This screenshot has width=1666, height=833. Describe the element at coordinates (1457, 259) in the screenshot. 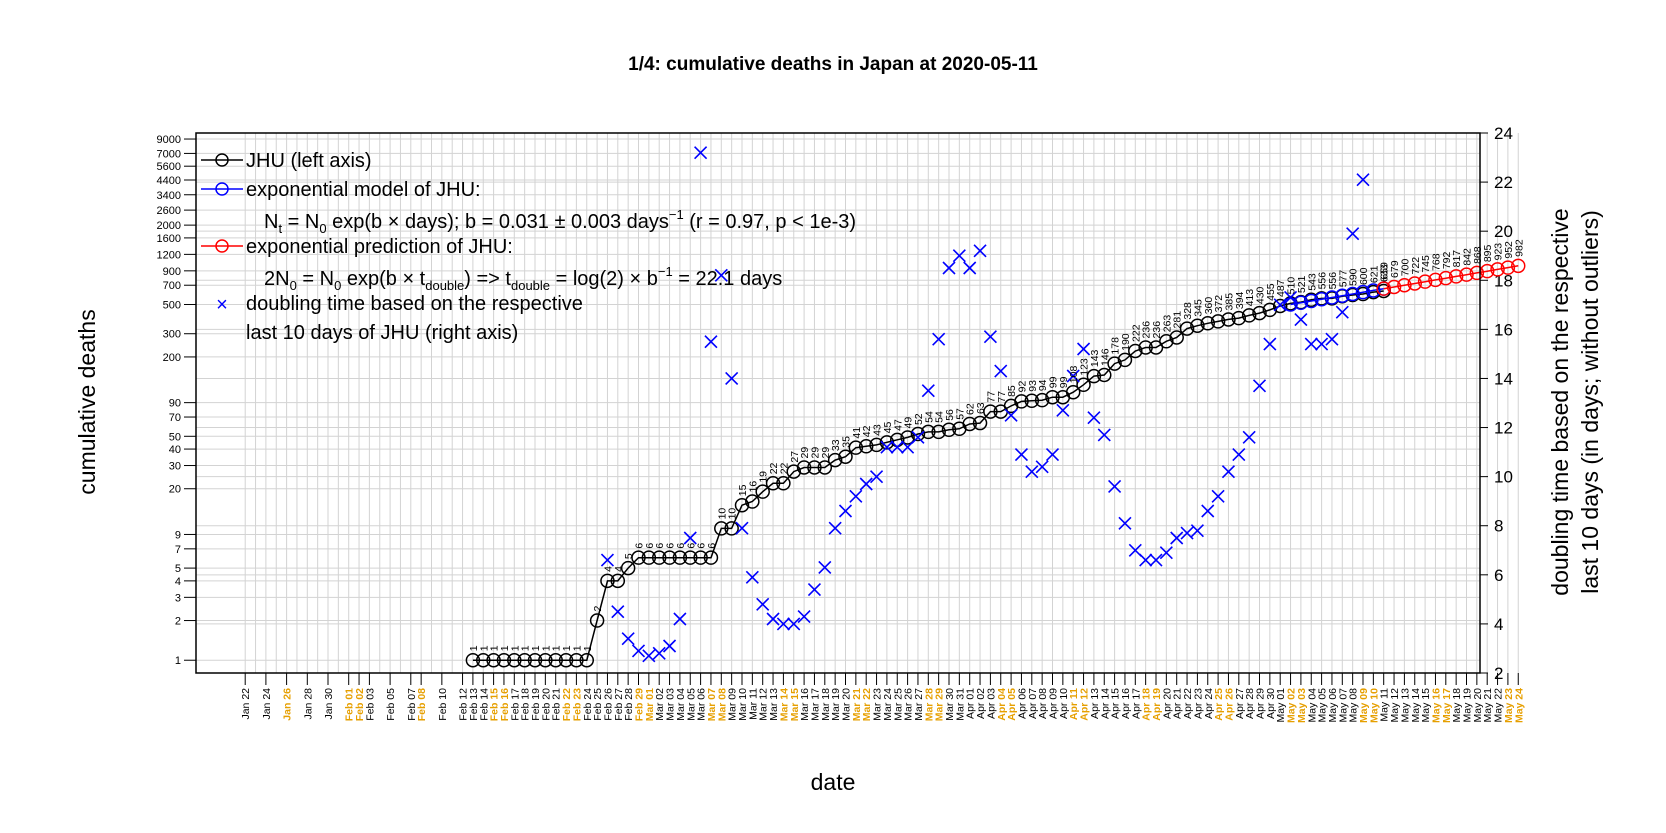

I see `prediction-data-label: 817` at that location.